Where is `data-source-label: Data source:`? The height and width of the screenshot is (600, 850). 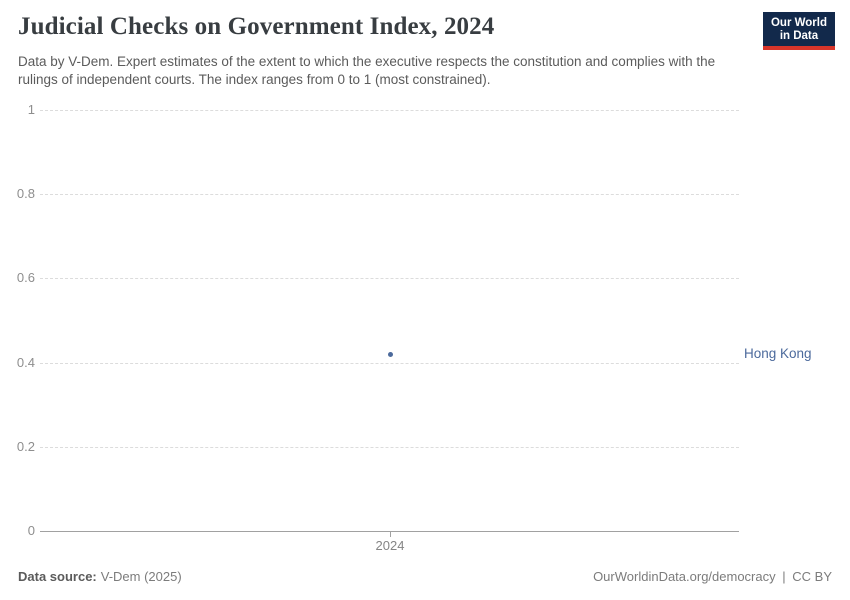
data-source-label: Data source: is located at coordinates (57, 576).